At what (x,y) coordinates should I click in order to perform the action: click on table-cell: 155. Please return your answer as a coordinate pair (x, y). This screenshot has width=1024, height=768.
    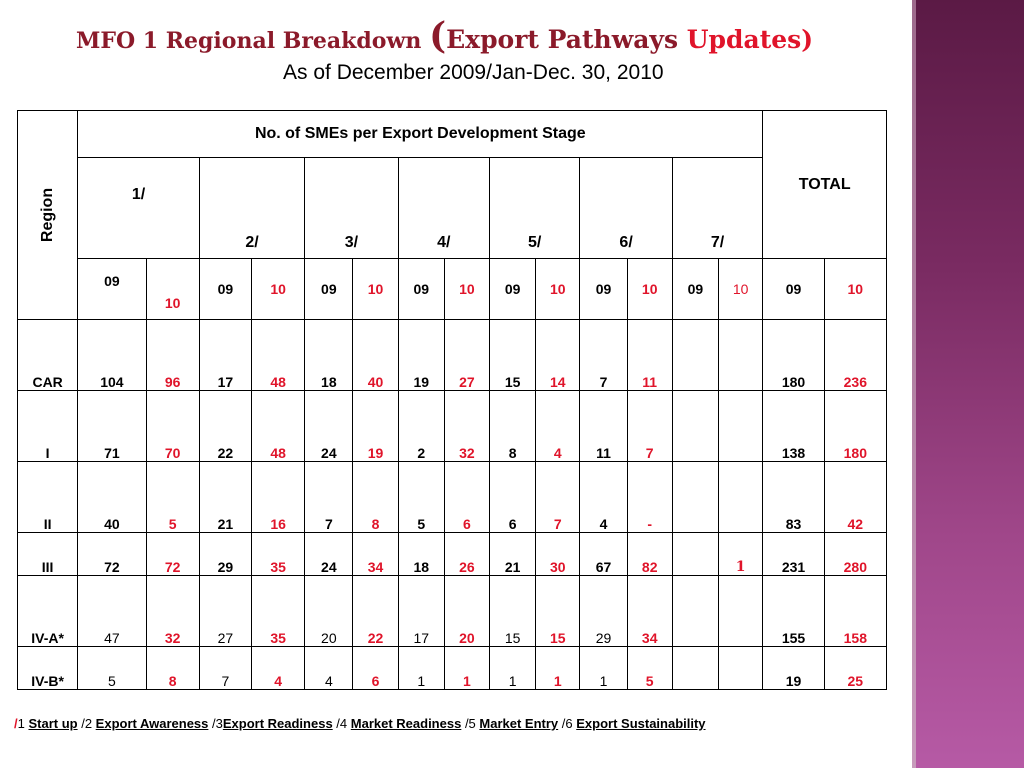
    Looking at the image, I should click on (793, 611).